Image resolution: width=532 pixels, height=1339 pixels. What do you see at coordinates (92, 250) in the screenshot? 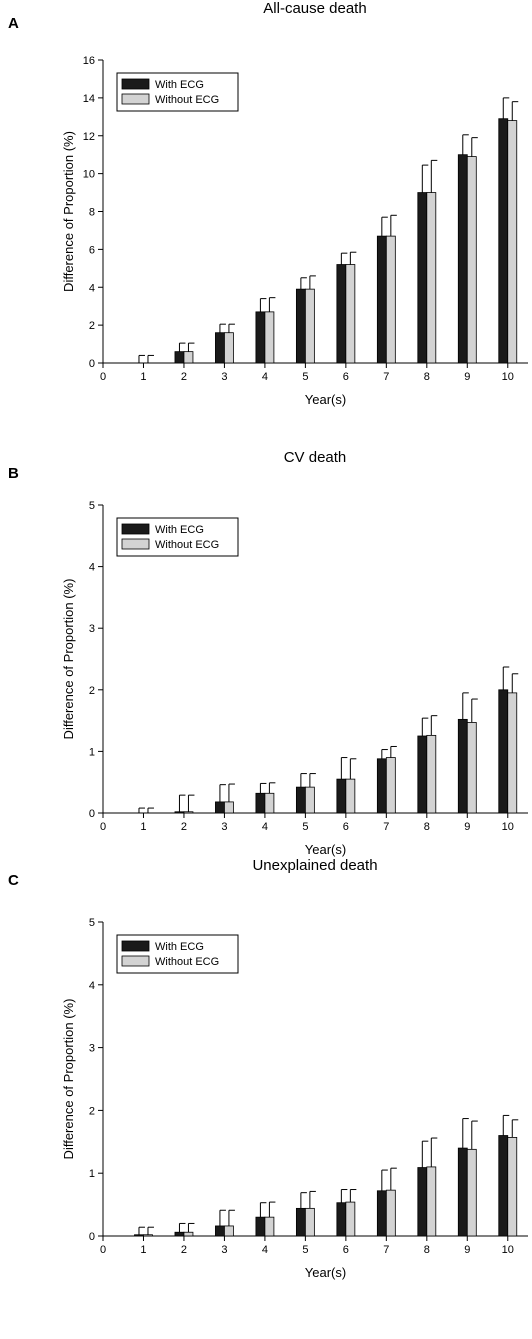
I see `y-tick-label: 6` at bounding box center [92, 250].